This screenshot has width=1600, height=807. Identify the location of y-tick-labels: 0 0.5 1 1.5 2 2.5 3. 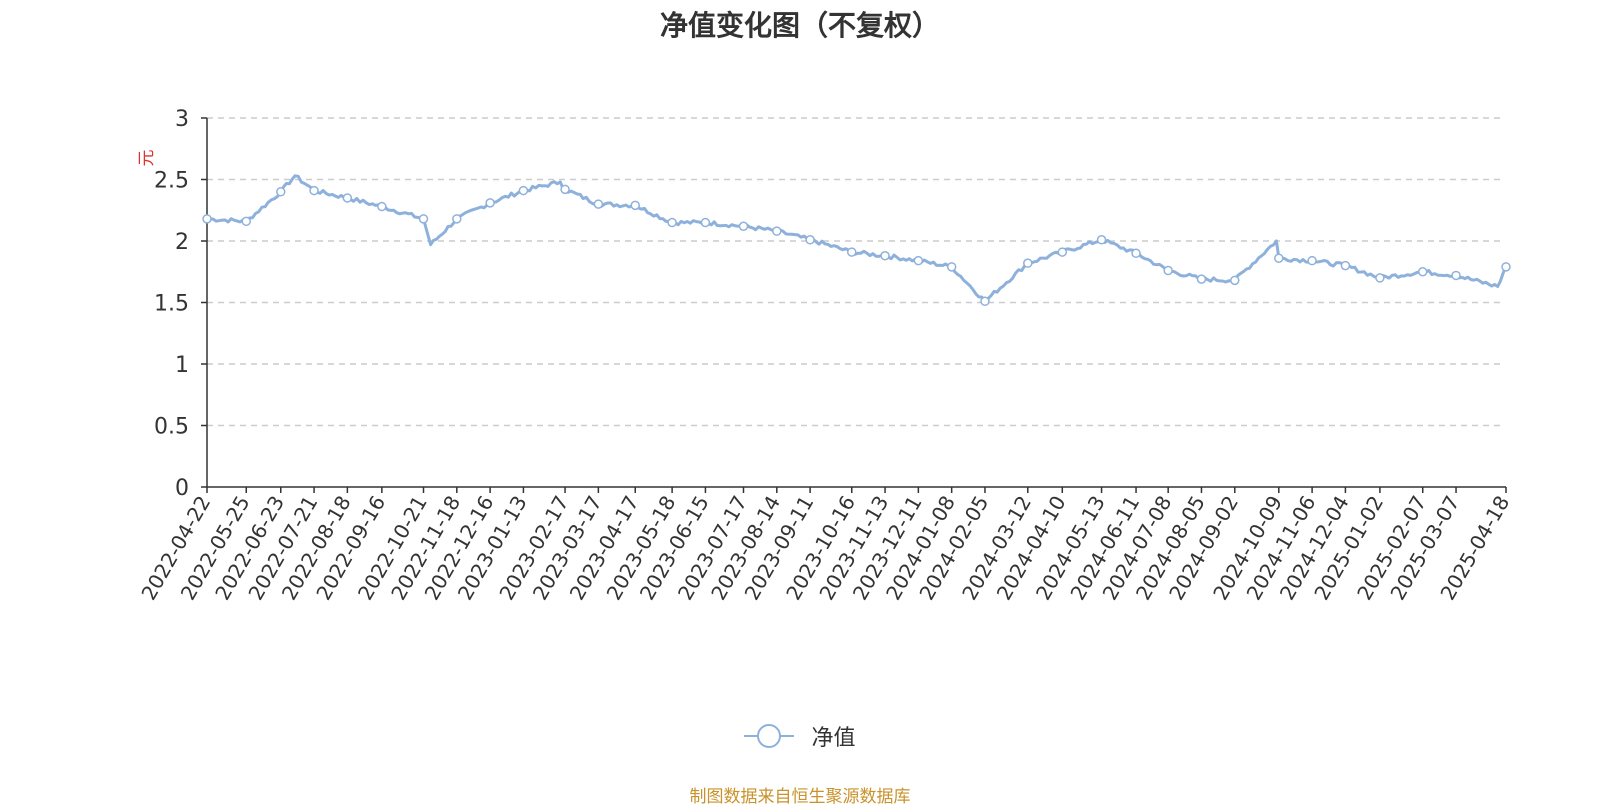
(171, 304).